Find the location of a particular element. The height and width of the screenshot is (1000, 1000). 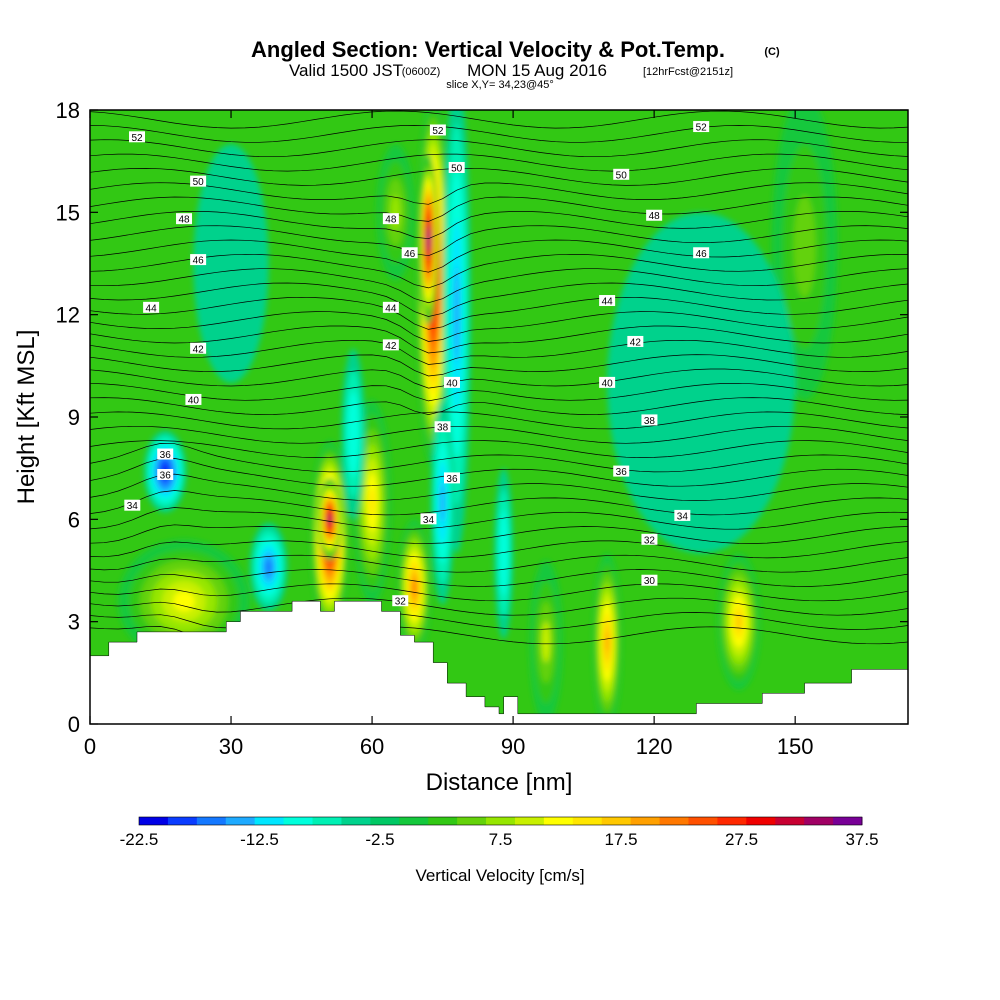

y-tick-label-2: 6 is located at coordinates (74, 519).